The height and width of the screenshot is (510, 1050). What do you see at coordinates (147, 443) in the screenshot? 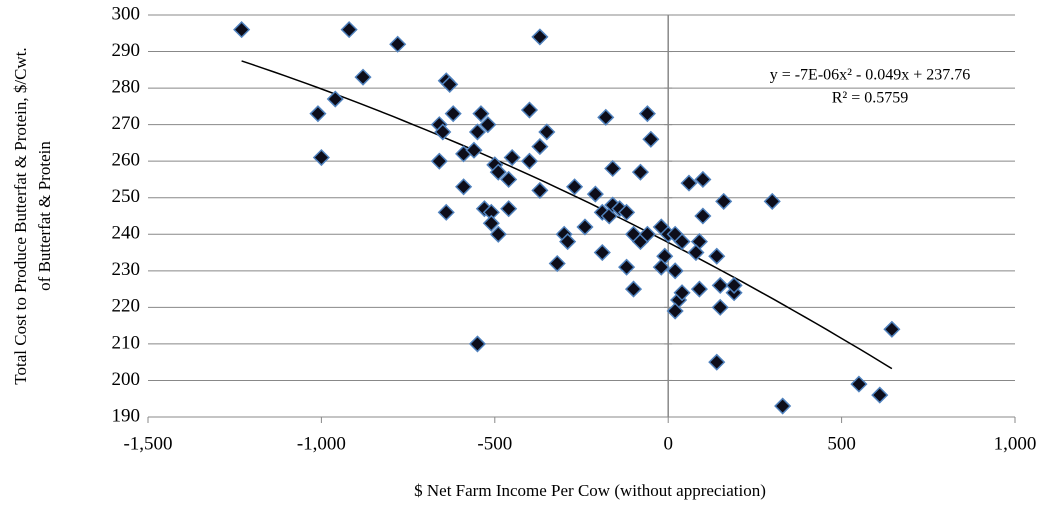
I see `x-tick-label: -1,500` at bounding box center [147, 443].